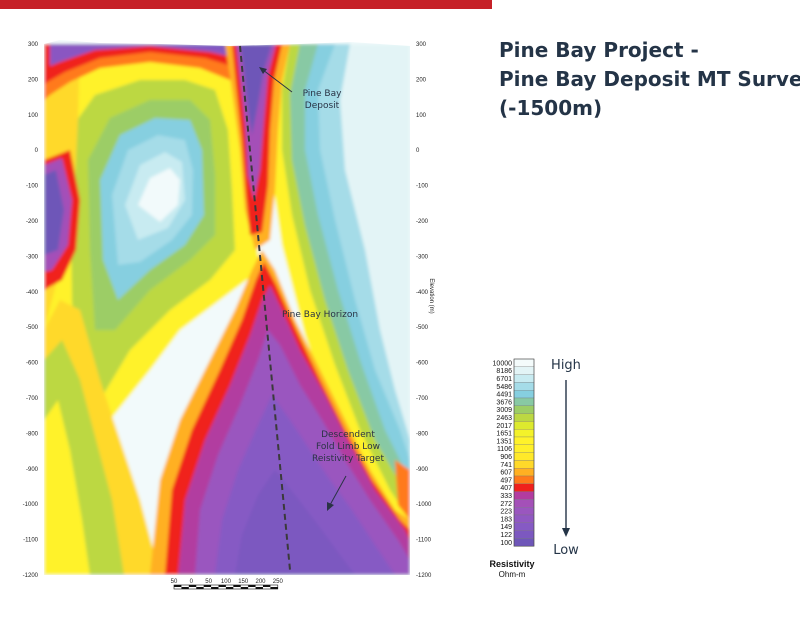 This screenshot has width=800, height=618. What do you see at coordinates (504, 418) in the screenshot?
I see `legend-value-label: 2463` at bounding box center [504, 418].